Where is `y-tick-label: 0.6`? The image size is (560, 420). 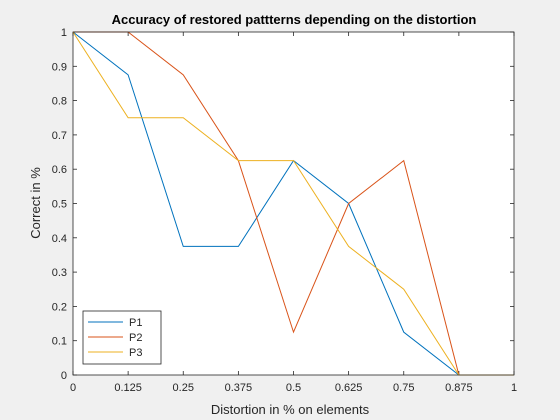 y-tick-label: 0.6 is located at coordinates (59, 170).